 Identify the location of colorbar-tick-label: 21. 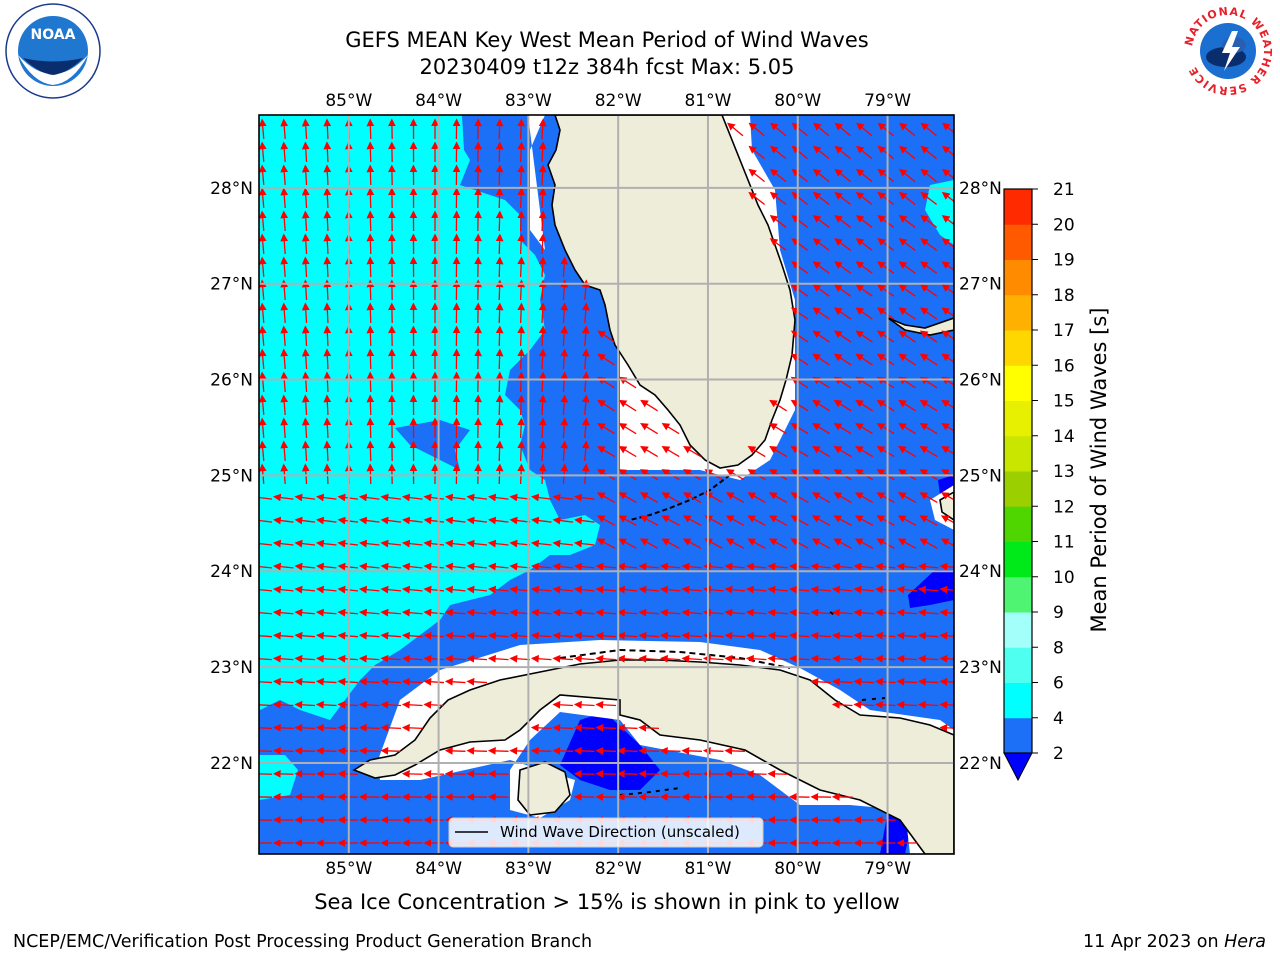
(1064, 190).